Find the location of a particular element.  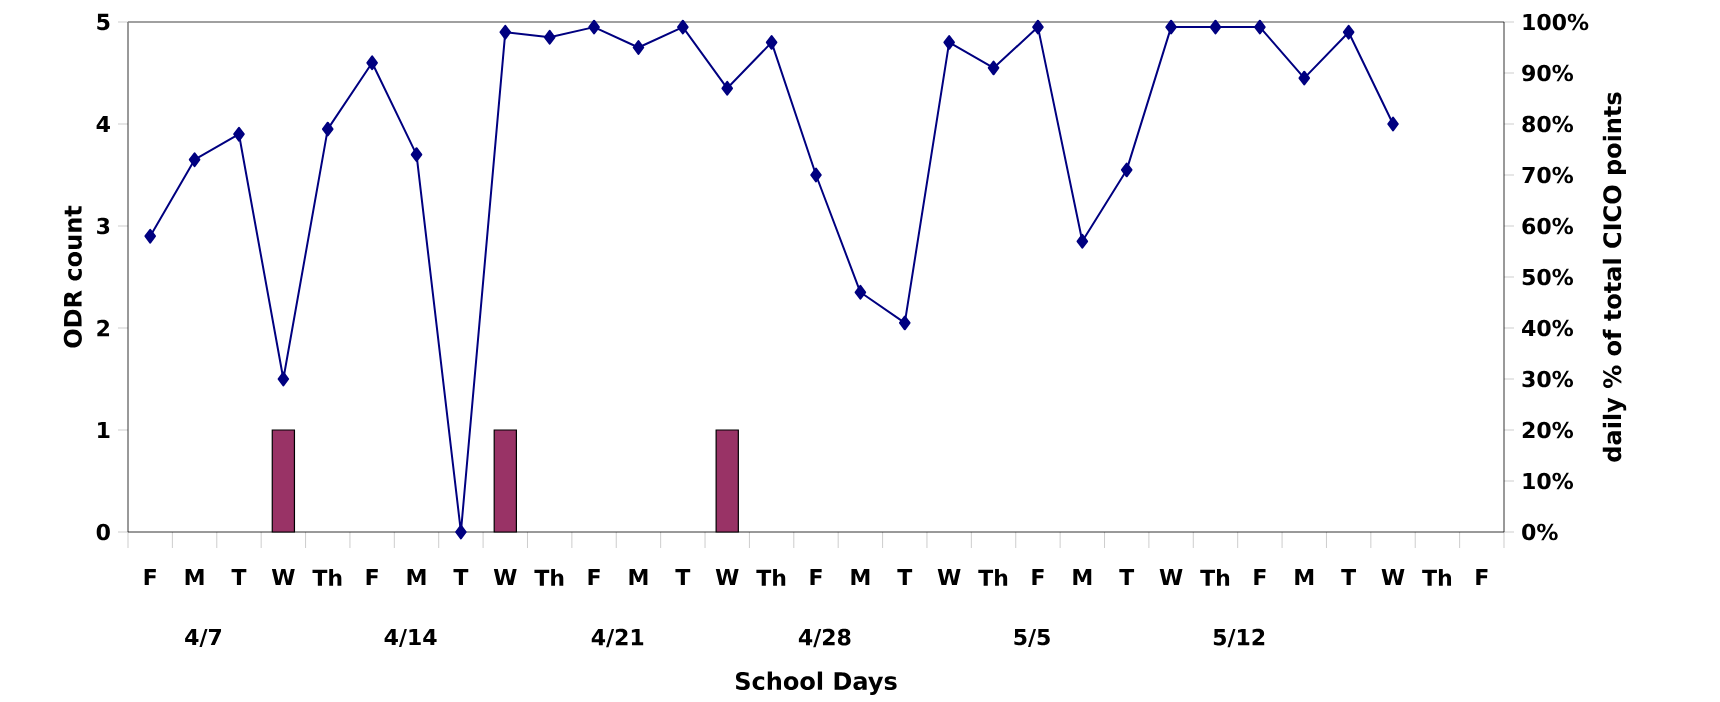

y2-axis-title: daily % of total CICO points is located at coordinates (1614, 277).